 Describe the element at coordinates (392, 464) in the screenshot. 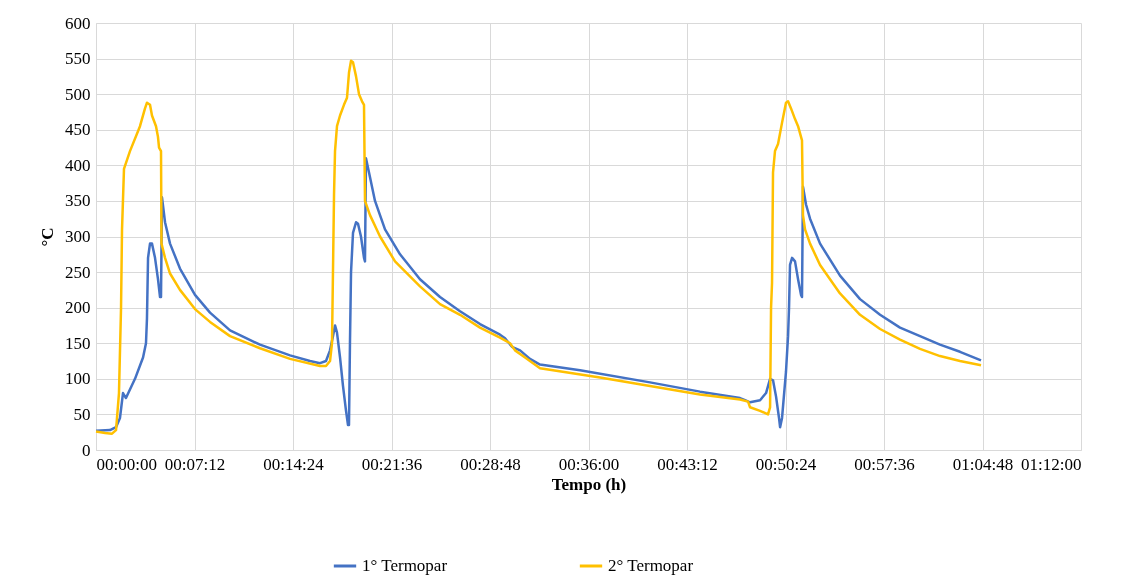

I see `x-tick-label: 00:21:36` at that location.